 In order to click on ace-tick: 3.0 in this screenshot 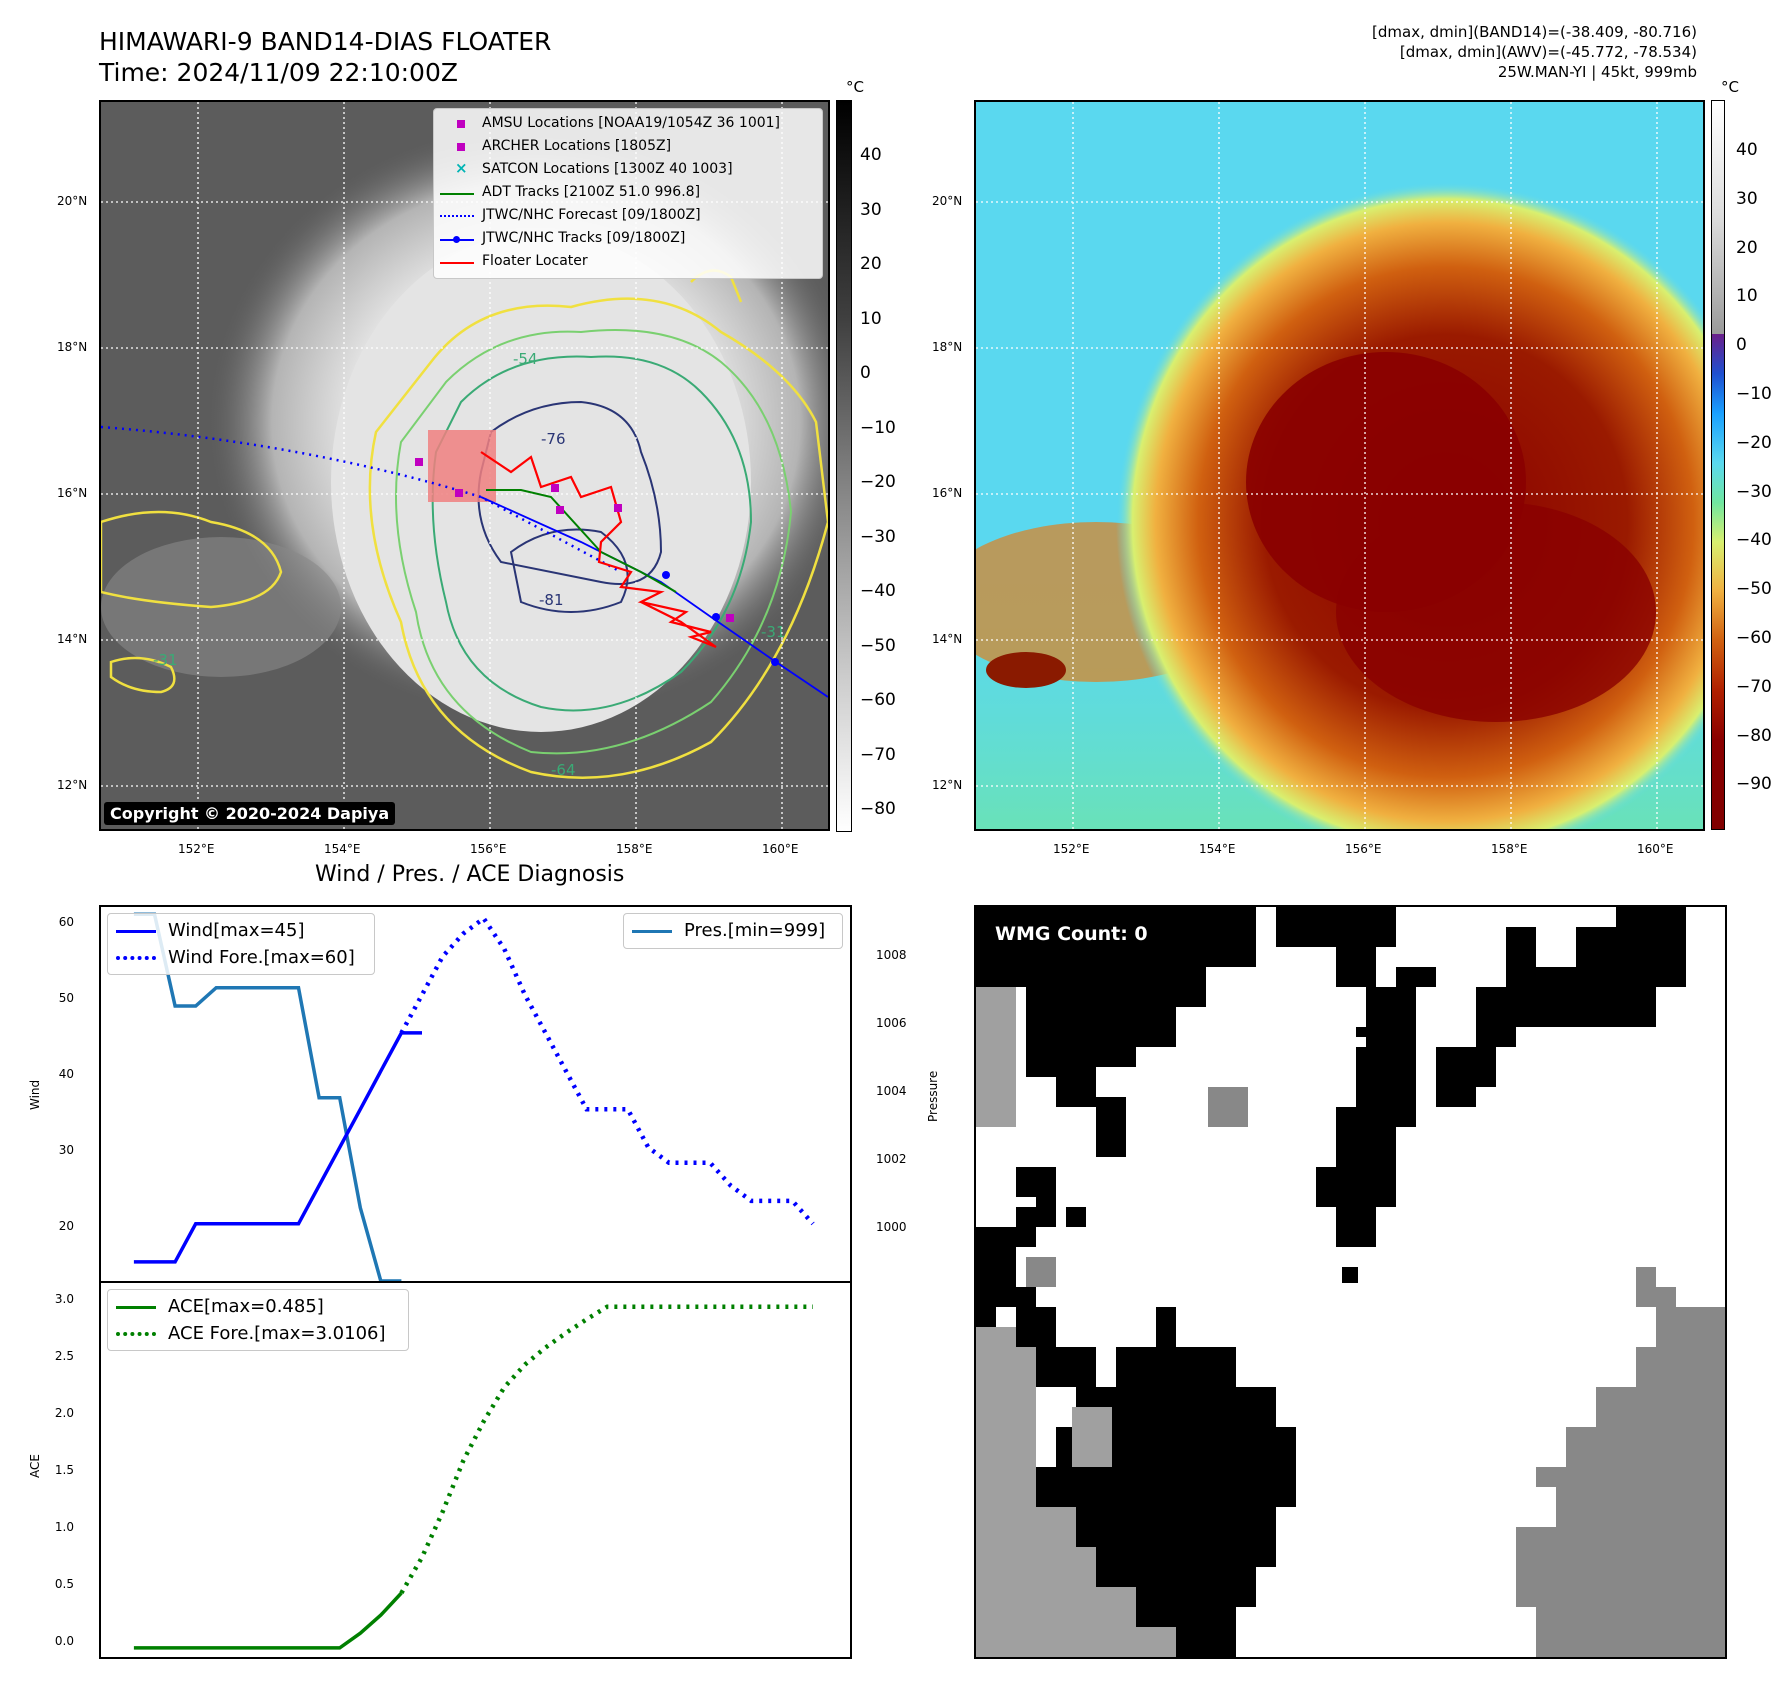, I will do `click(64, 1299)`.